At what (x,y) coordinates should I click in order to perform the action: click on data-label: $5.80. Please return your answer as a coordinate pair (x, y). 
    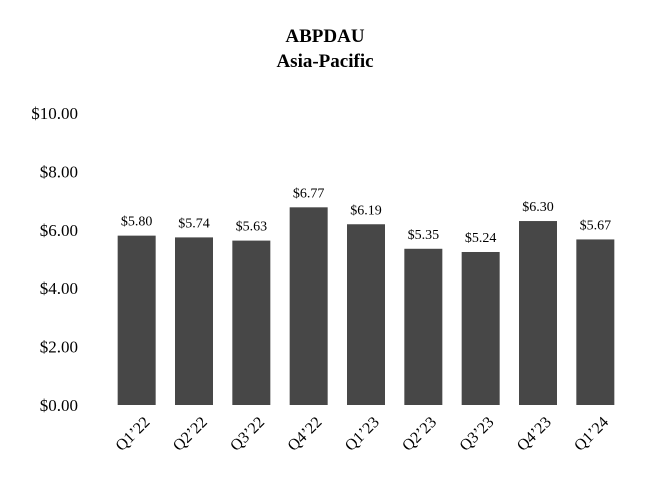
    Looking at the image, I should click on (137, 222).